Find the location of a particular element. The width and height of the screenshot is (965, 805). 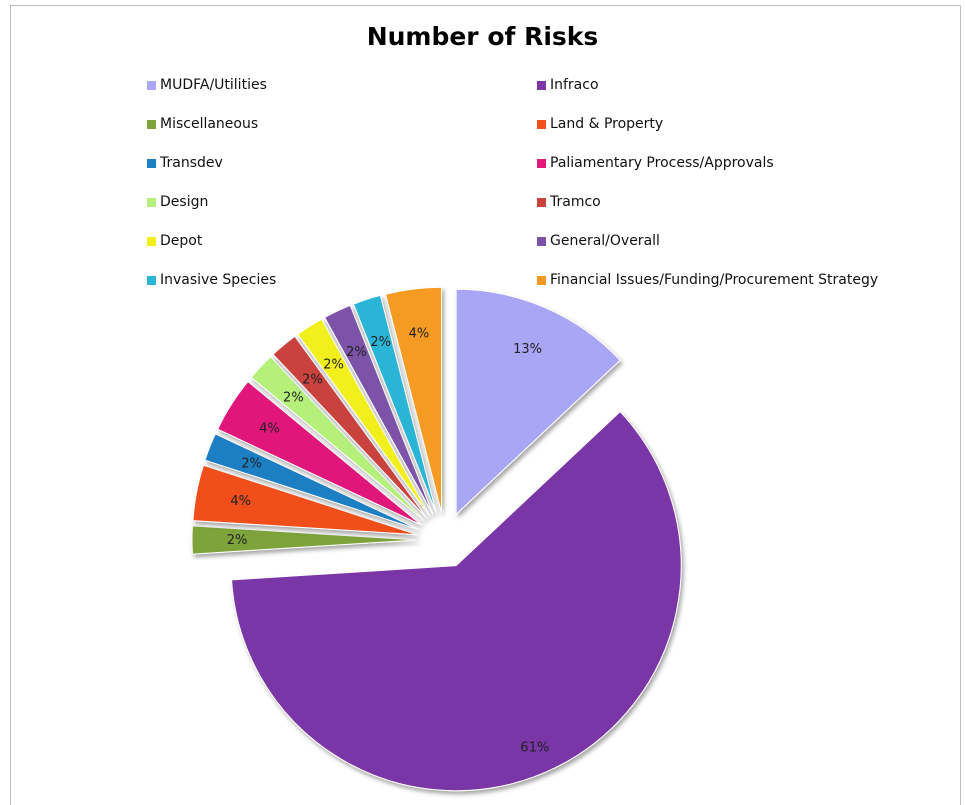

legend-label: Land & Property is located at coordinates (607, 124).